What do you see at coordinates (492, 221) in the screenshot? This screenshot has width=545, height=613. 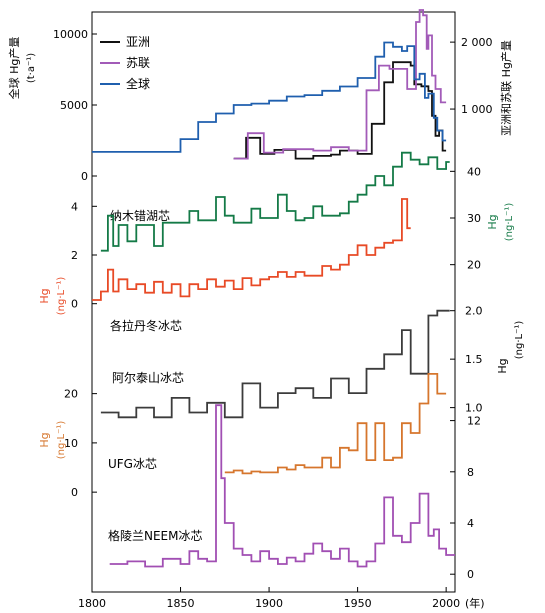 I see `namco-axis-label: Hg` at bounding box center [492, 221].